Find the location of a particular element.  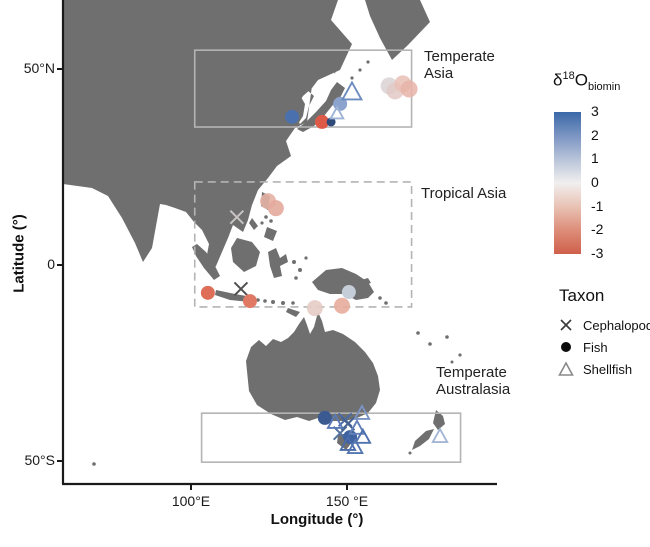

landmass-kamchatka is located at coordinates (397, 30).